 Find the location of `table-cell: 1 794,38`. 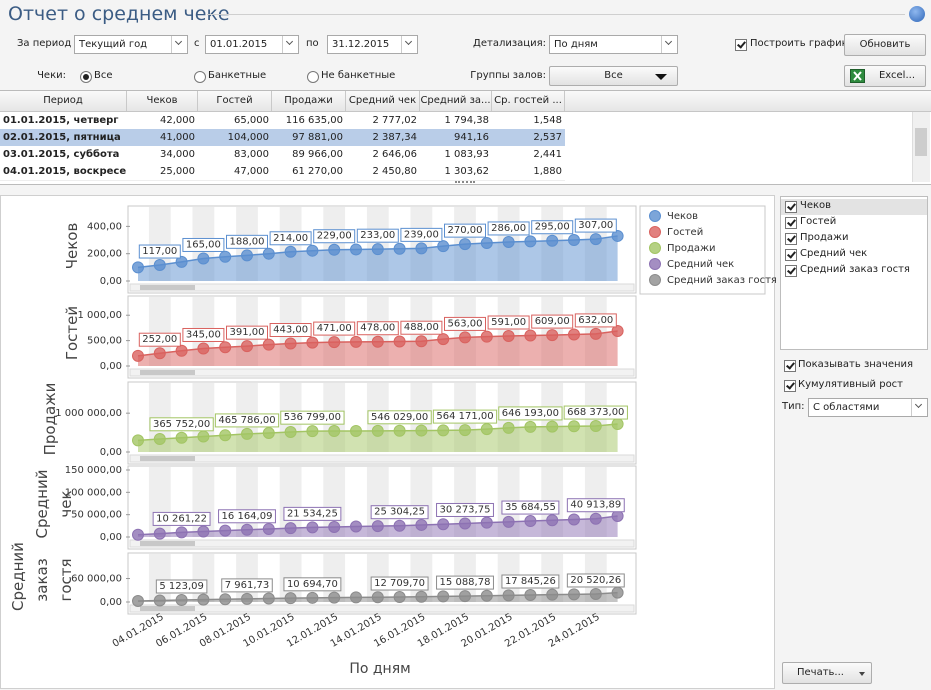

table-cell: 1 794,38 is located at coordinates (466, 120).